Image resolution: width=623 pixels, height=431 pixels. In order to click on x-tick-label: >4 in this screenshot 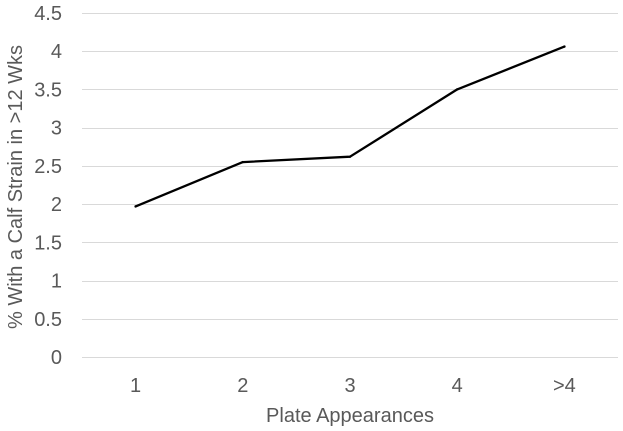, I will do `click(564, 386)`.